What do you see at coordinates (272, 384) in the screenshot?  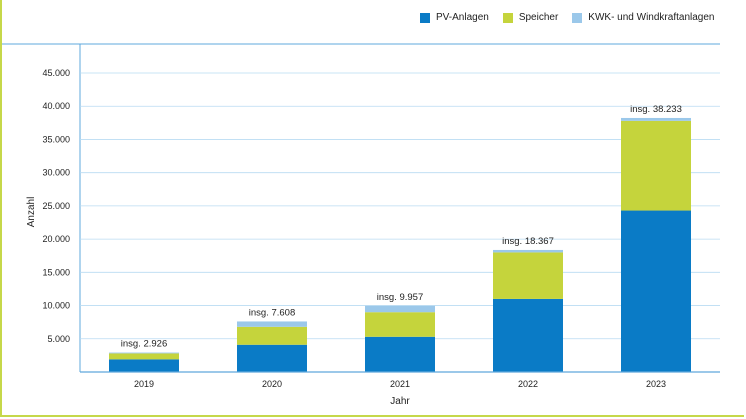 I see `x-tick-label-2020: 2020` at bounding box center [272, 384].